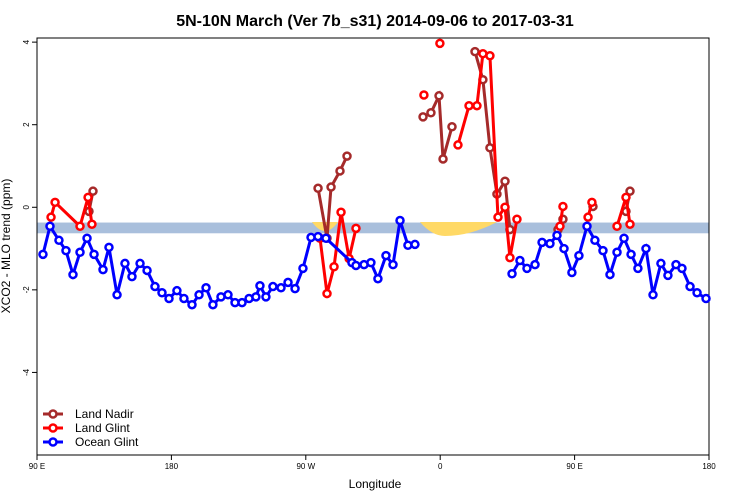 The image size is (750, 500). Describe the element at coordinates (305, 466) in the screenshot. I see `x-tick-label: 90 W` at that location.